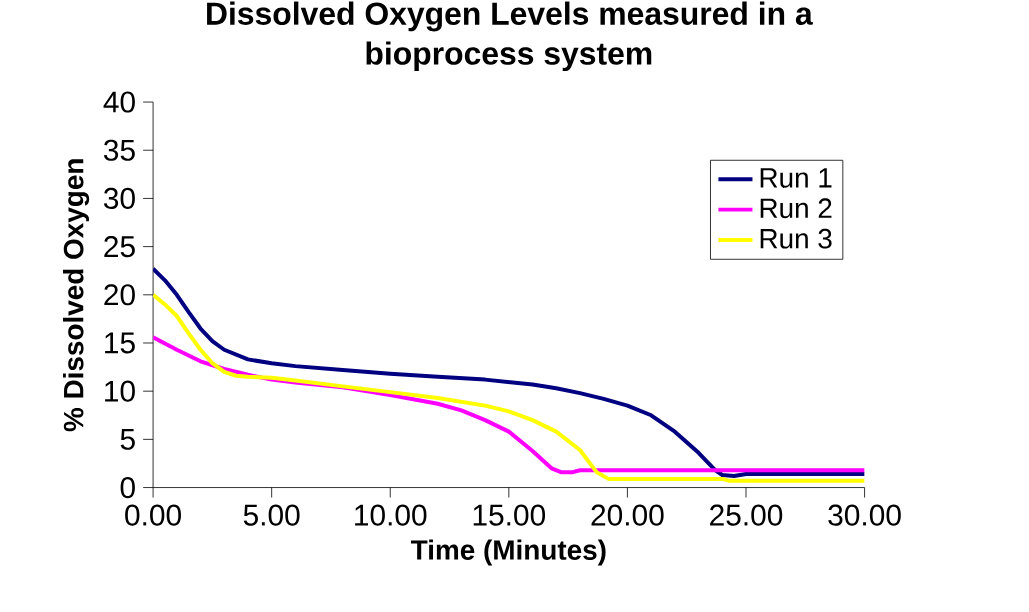 The width and height of the screenshot is (1029, 612). I want to click on x-tick-label: 30.00, so click(864, 515).